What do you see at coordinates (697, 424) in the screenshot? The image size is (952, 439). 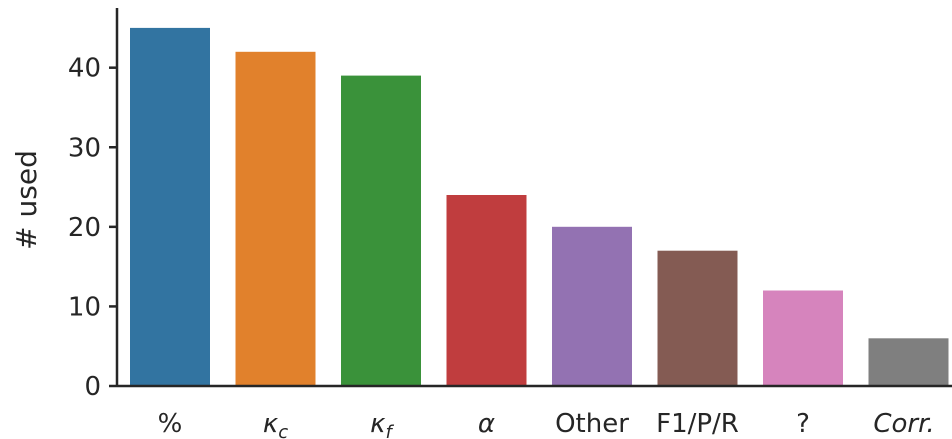 I see `x-tick-label-5: F1/P/R` at bounding box center [697, 424].